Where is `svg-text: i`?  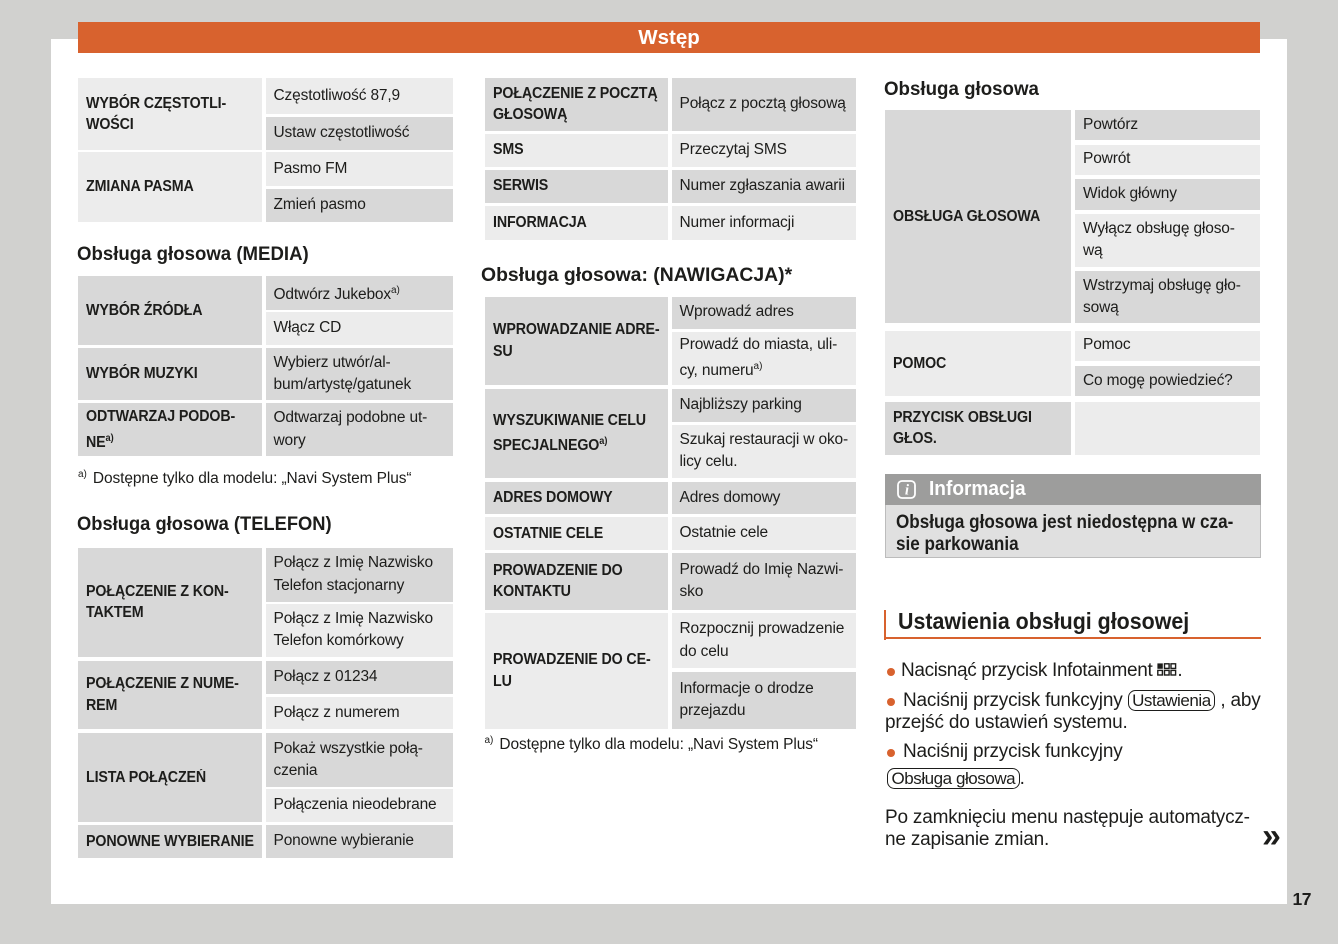 svg-text: i is located at coordinates (907, 491).